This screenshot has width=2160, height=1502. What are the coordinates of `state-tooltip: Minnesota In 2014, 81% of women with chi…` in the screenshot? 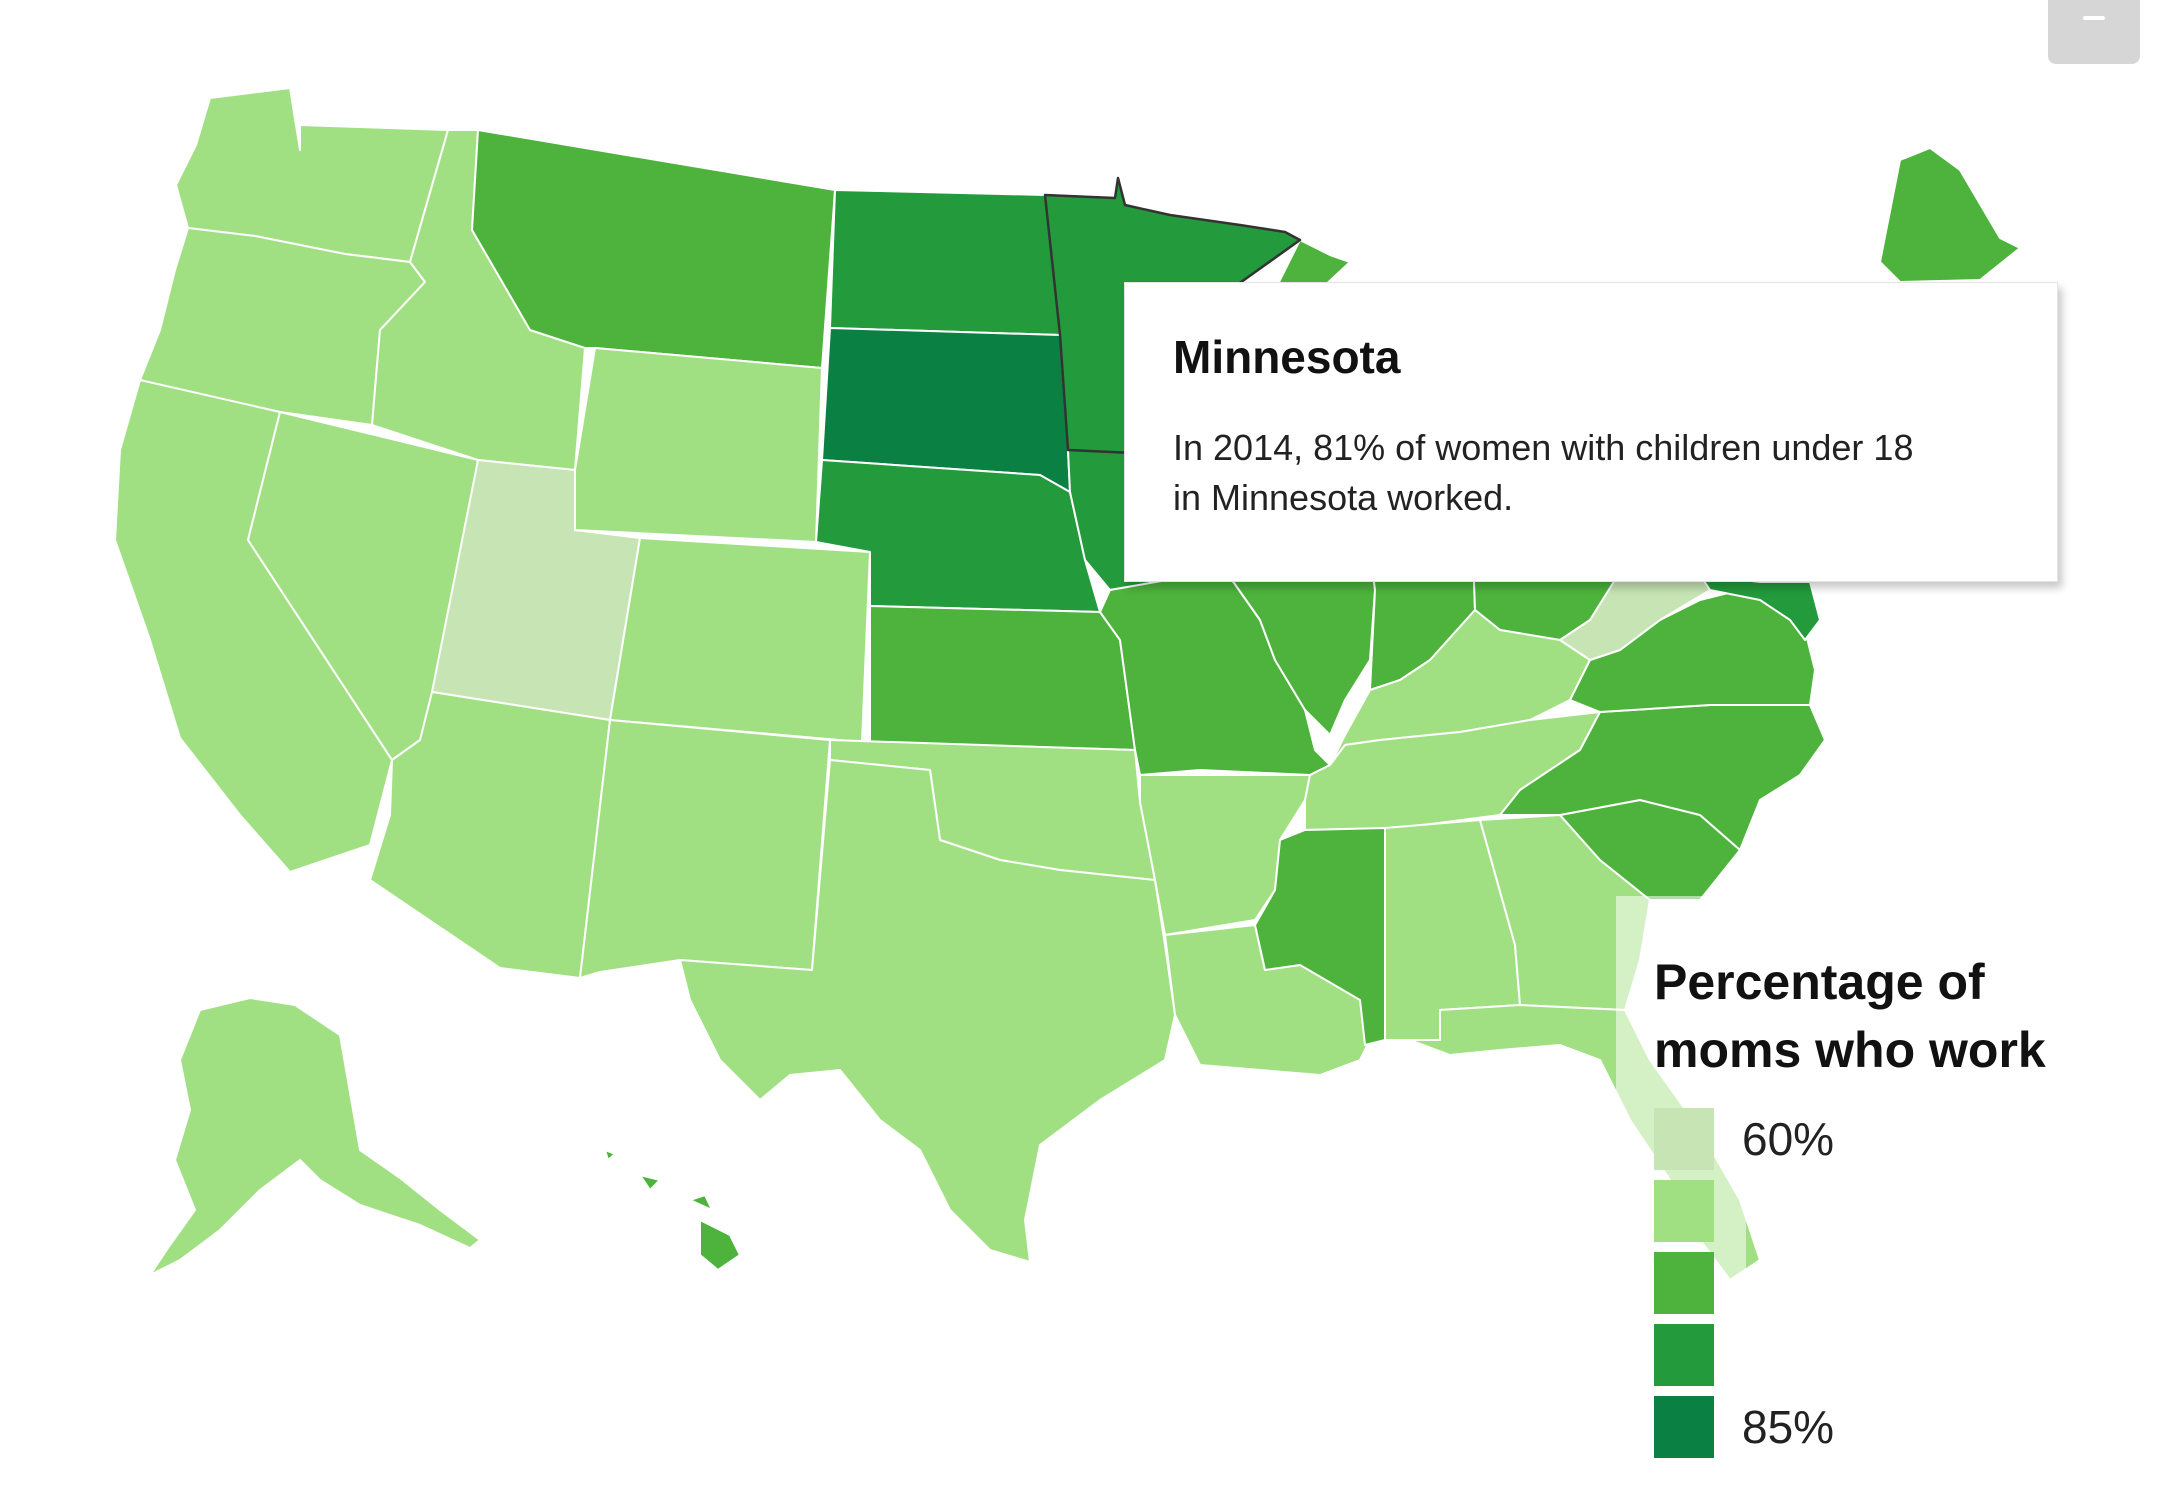 It's located at (1591, 432).